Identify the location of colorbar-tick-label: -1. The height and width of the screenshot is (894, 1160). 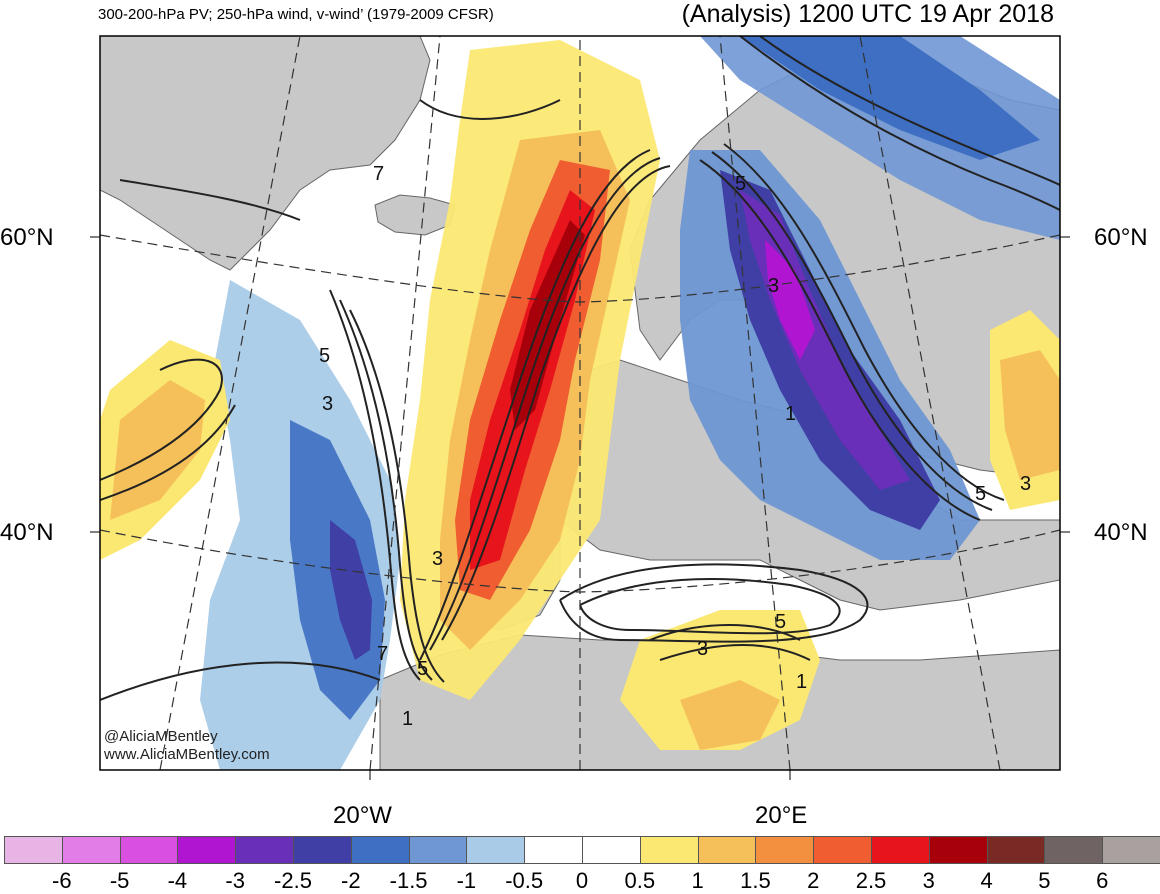
(466, 880).